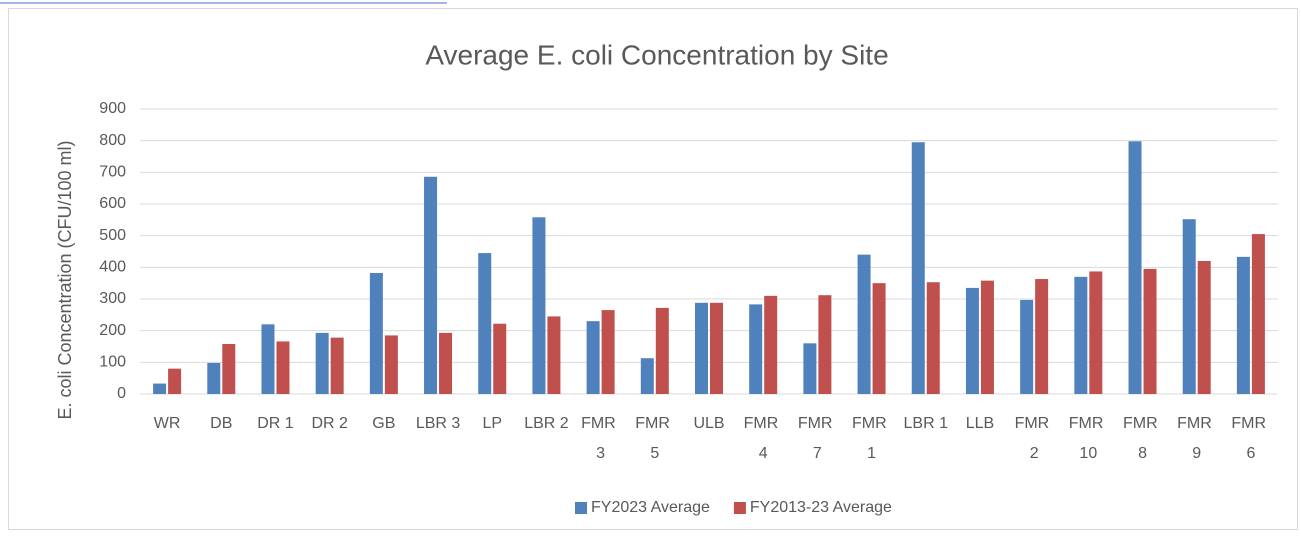 This screenshot has height=536, width=1301. What do you see at coordinates (654, 438) in the screenshot?
I see `x-tick-label: FMR 5` at bounding box center [654, 438].